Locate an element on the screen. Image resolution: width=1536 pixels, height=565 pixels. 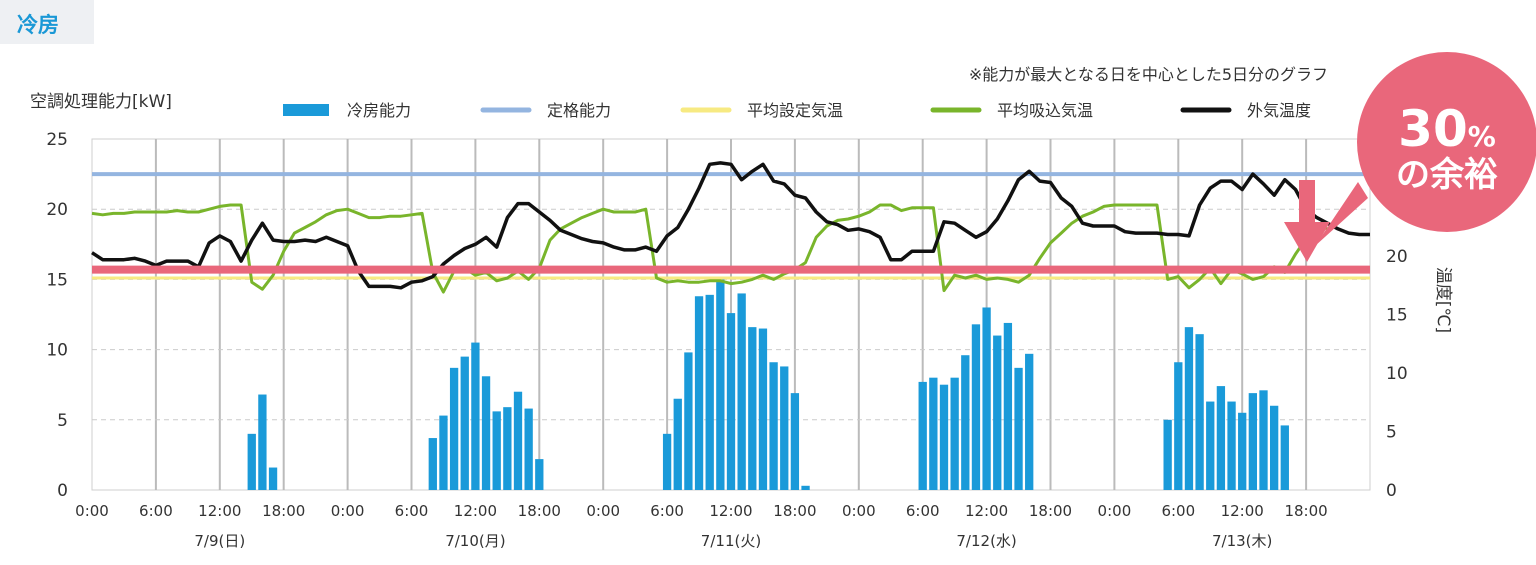
intake-line is located at coordinates (709, 248).